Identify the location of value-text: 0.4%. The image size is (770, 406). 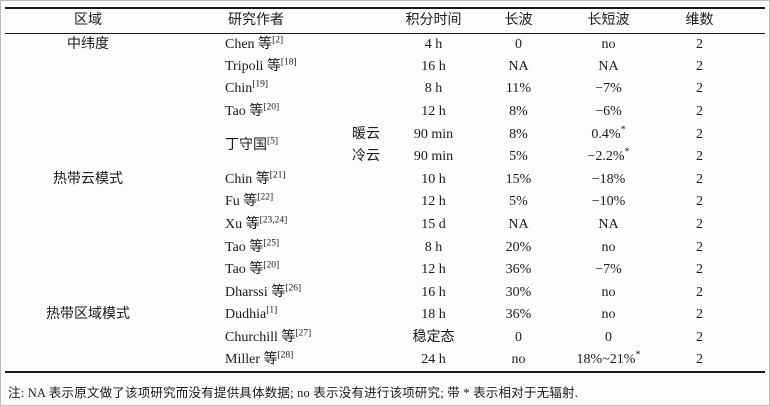
(606, 134).